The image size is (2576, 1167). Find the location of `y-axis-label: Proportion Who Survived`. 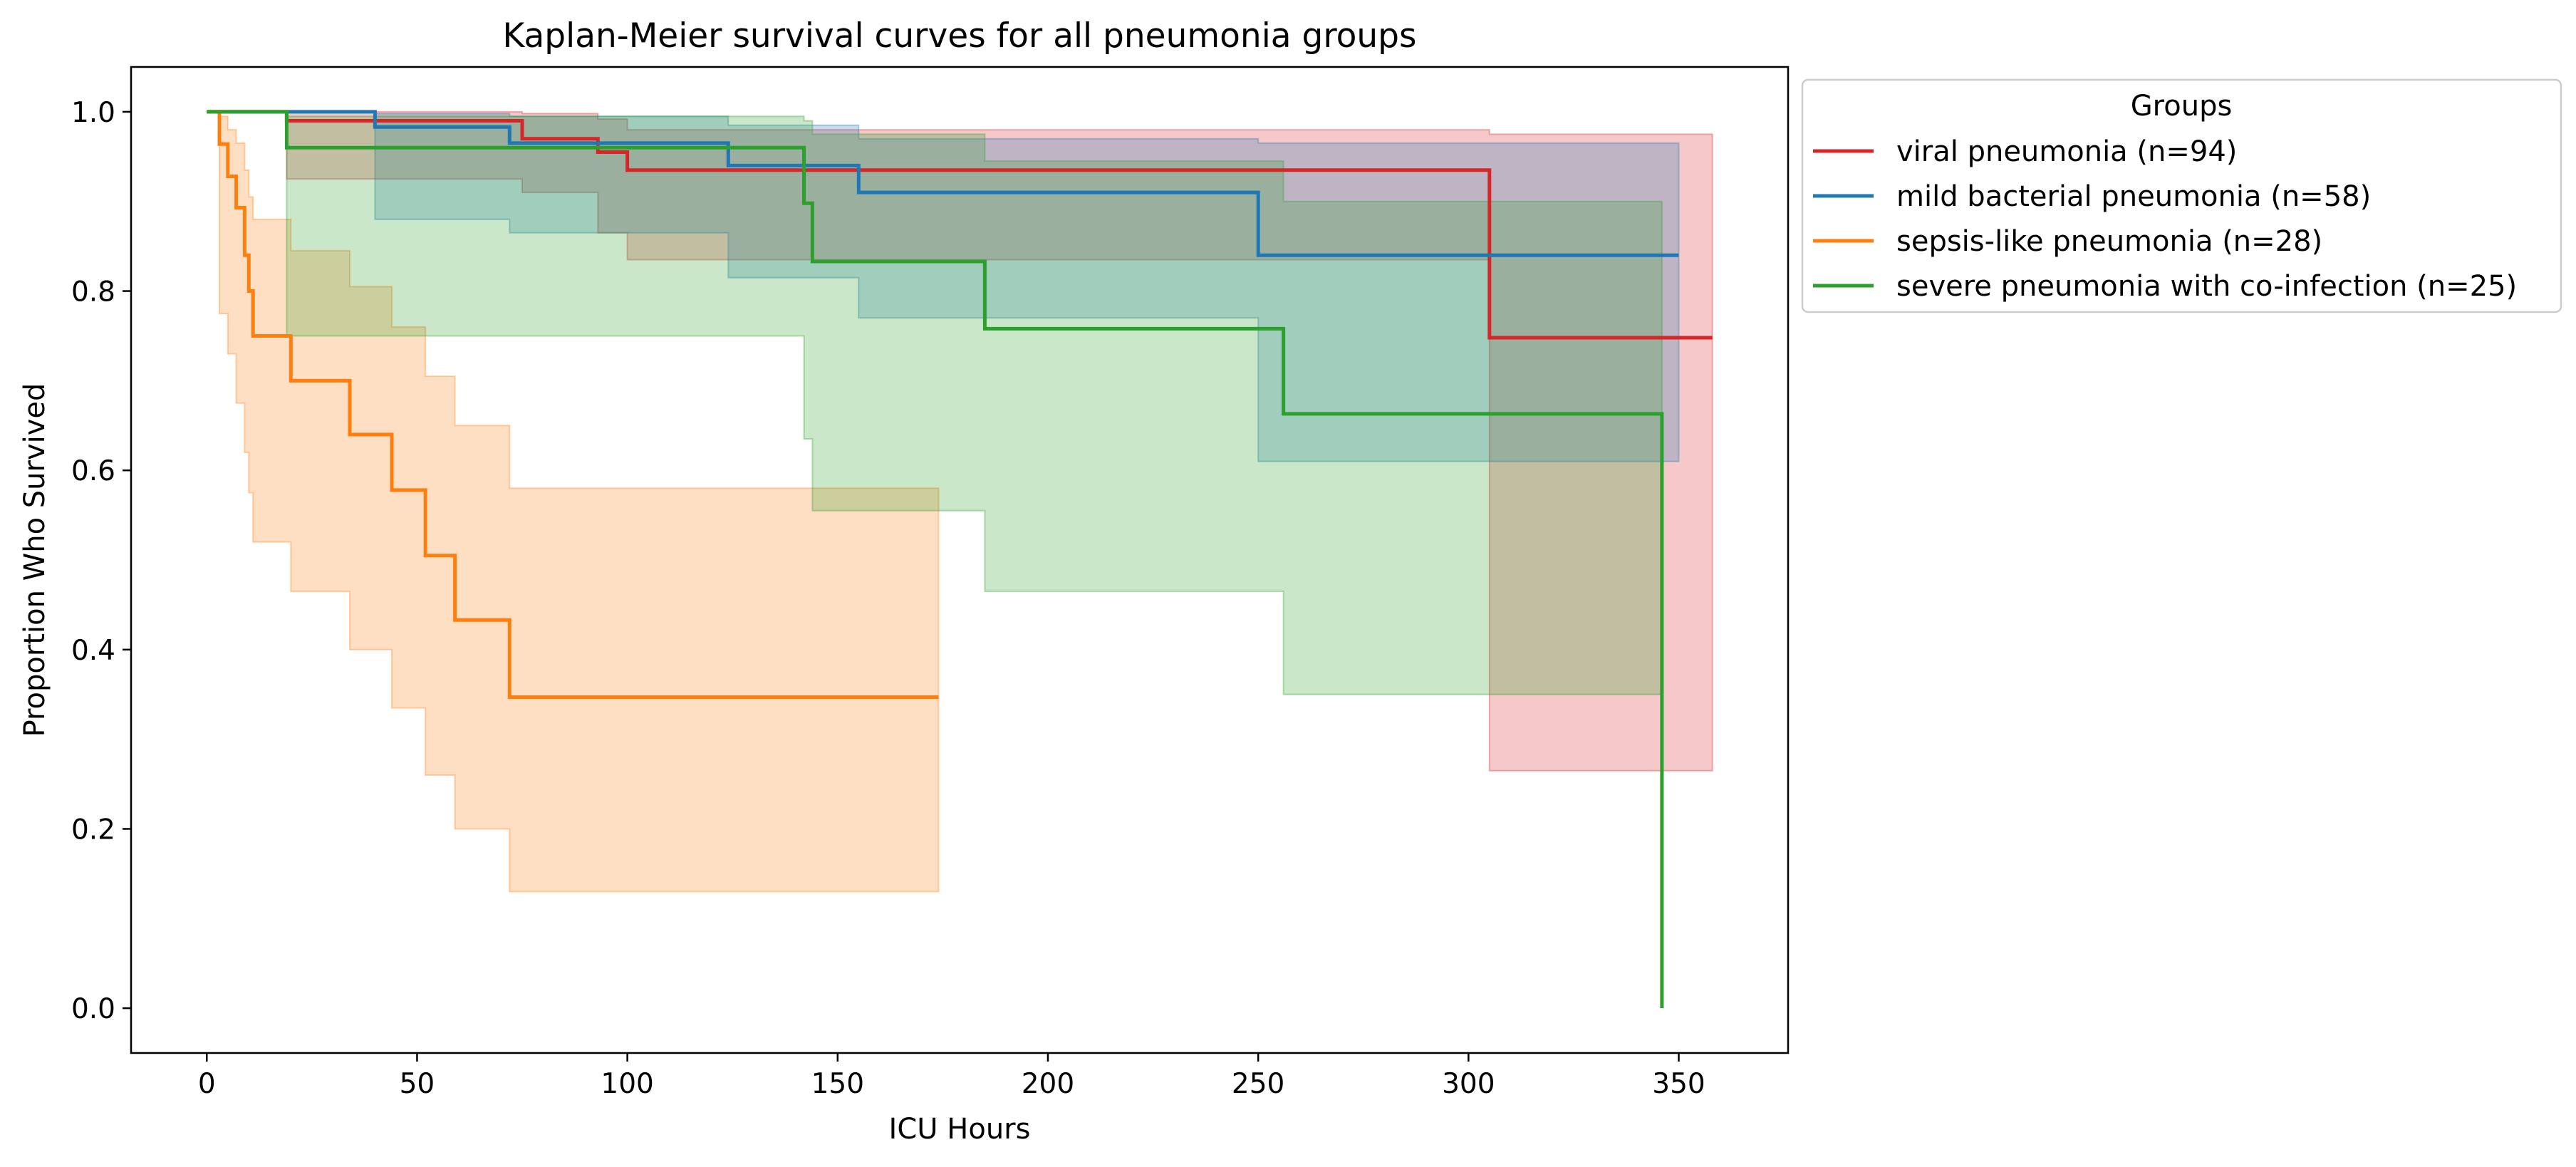

y-axis-label: Proportion Who Survived is located at coordinates (35, 560).